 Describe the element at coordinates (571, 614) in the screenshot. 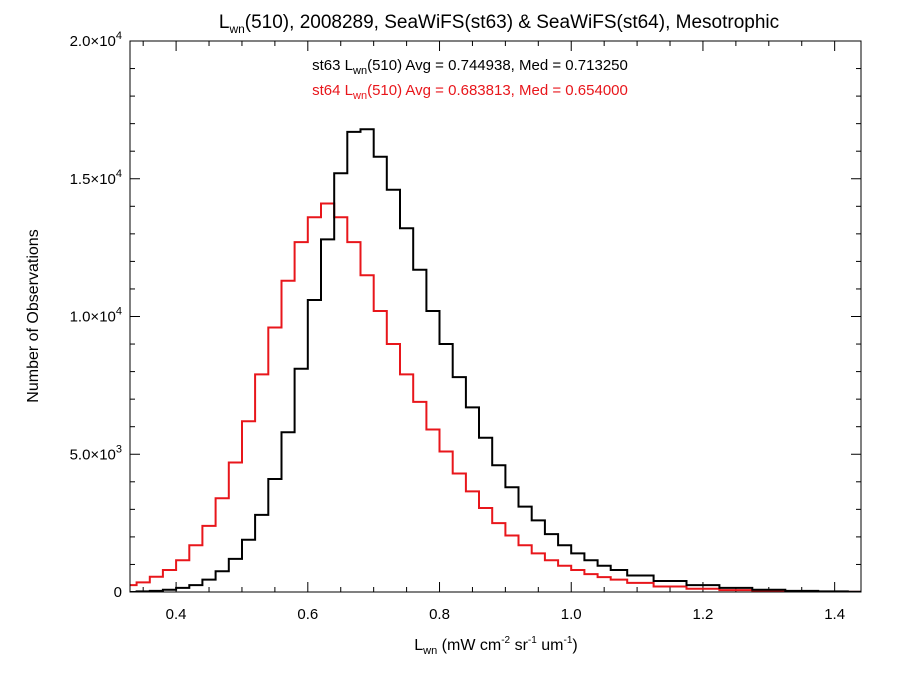

I see `x-tick-label: 1.0` at that location.